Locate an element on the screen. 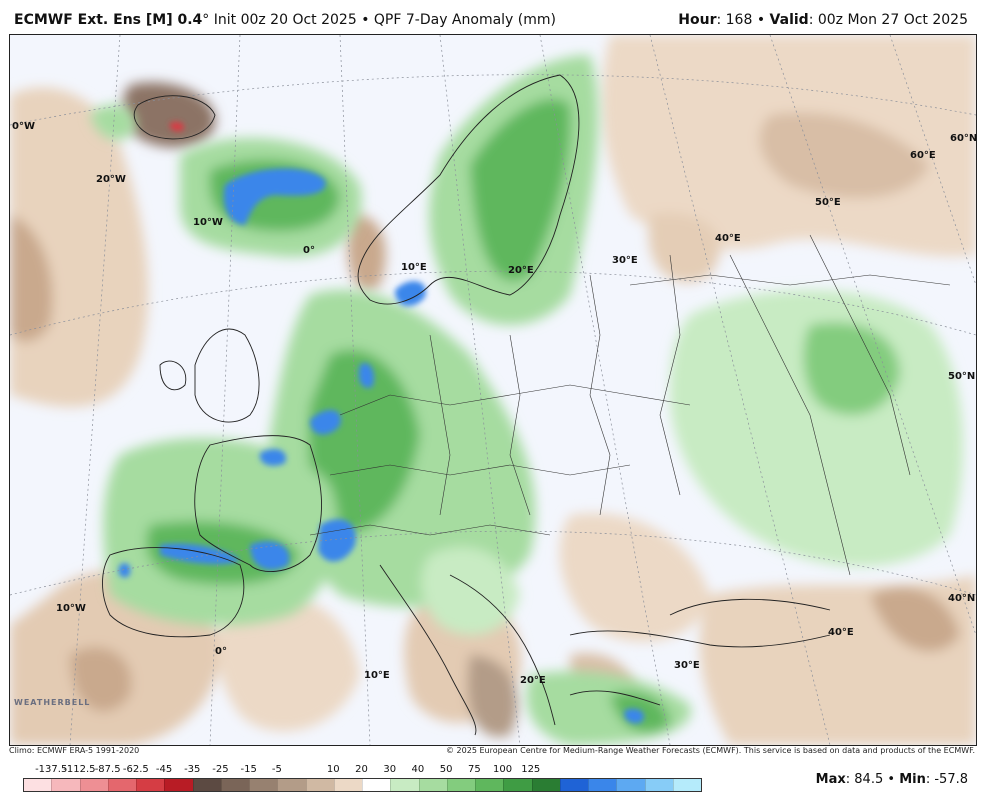 Image resolution: width=984 pixels, height=808 pixels. lon-label-20e: 20°E is located at coordinates (521, 270).